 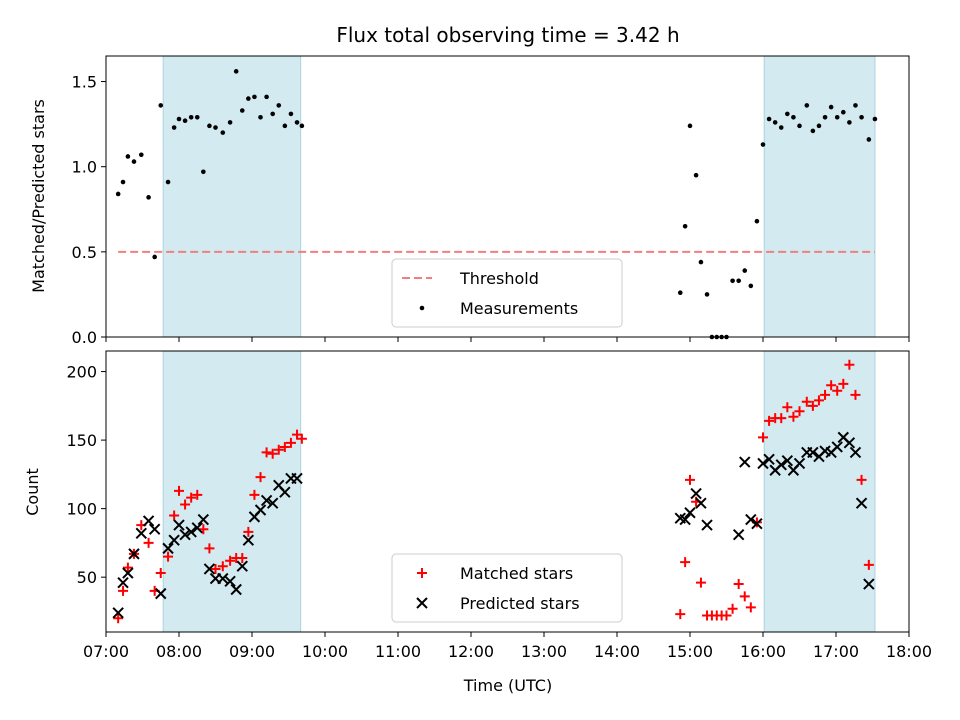 What do you see at coordinates (325, 651) in the screenshot?
I see `x-tick-label: 10:00` at bounding box center [325, 651].